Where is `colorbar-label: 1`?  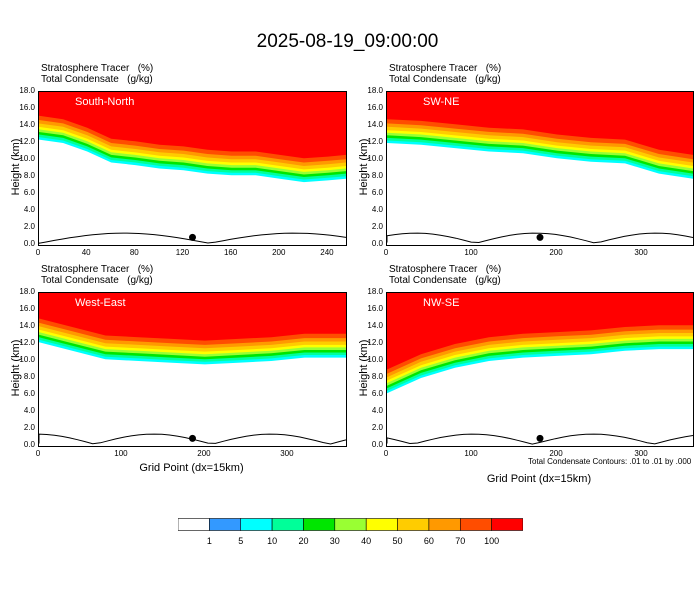 colorbar-label: 1 is located at coordinates (209, 541).